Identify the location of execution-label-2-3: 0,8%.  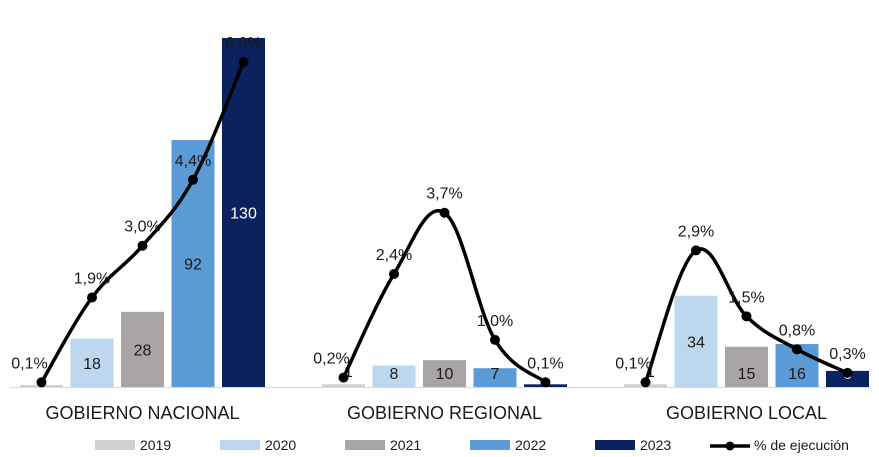
(797, 330).